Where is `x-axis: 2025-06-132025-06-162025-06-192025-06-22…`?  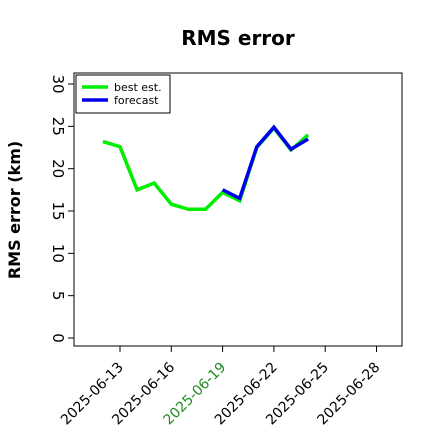
x-axis: 2025-06-132025-06-162025-06-192025-06-22… is located at coordinates (220, 387).